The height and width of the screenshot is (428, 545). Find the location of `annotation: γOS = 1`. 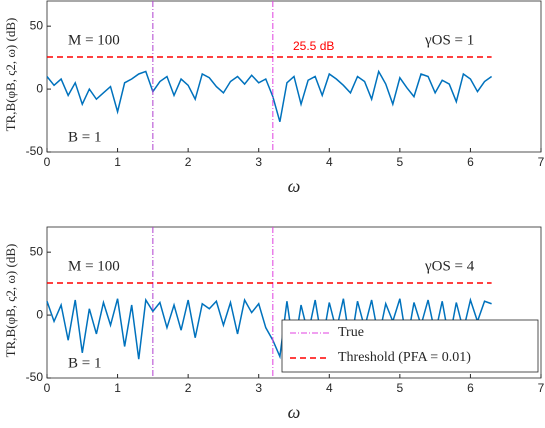

annotation: γOS = 1 is located at coordinates (449, 40).